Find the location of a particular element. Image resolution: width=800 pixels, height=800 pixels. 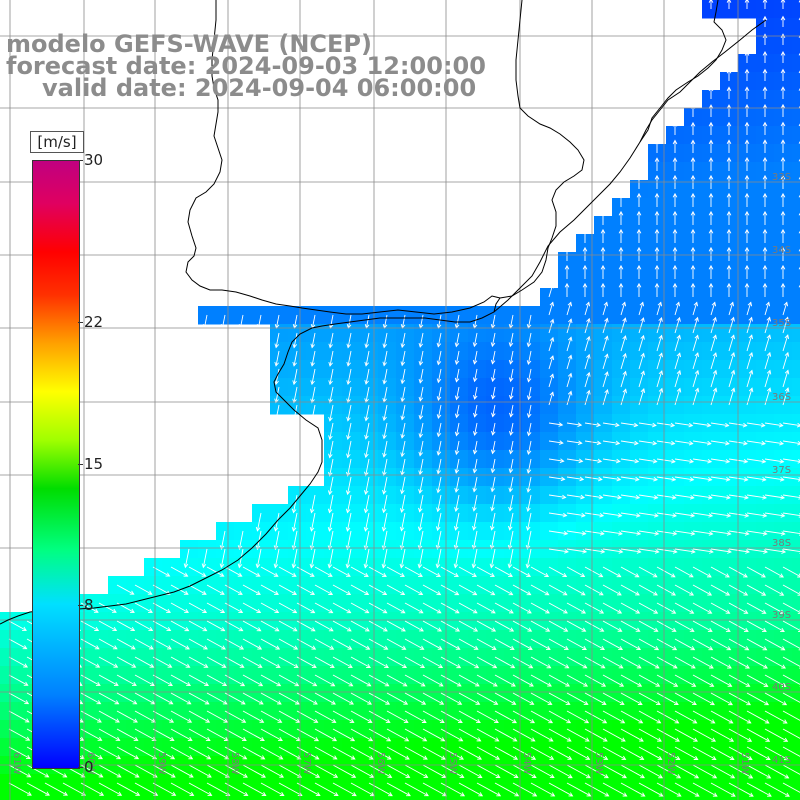

longitude-label: 59W is located at coordinates (161, 763).